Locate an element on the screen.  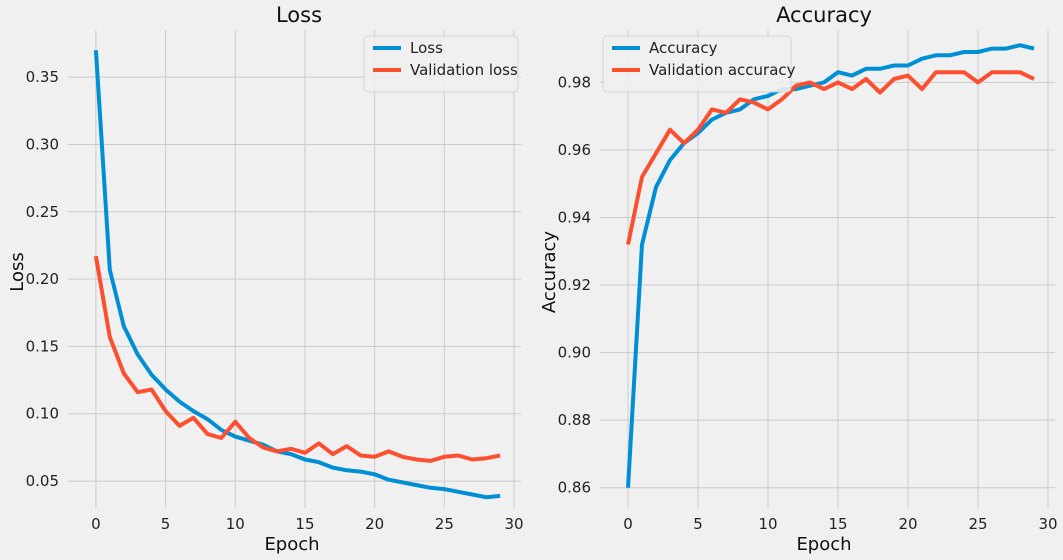
loss-y-tick-label: 0.15 is located at coordinates (42, 346).